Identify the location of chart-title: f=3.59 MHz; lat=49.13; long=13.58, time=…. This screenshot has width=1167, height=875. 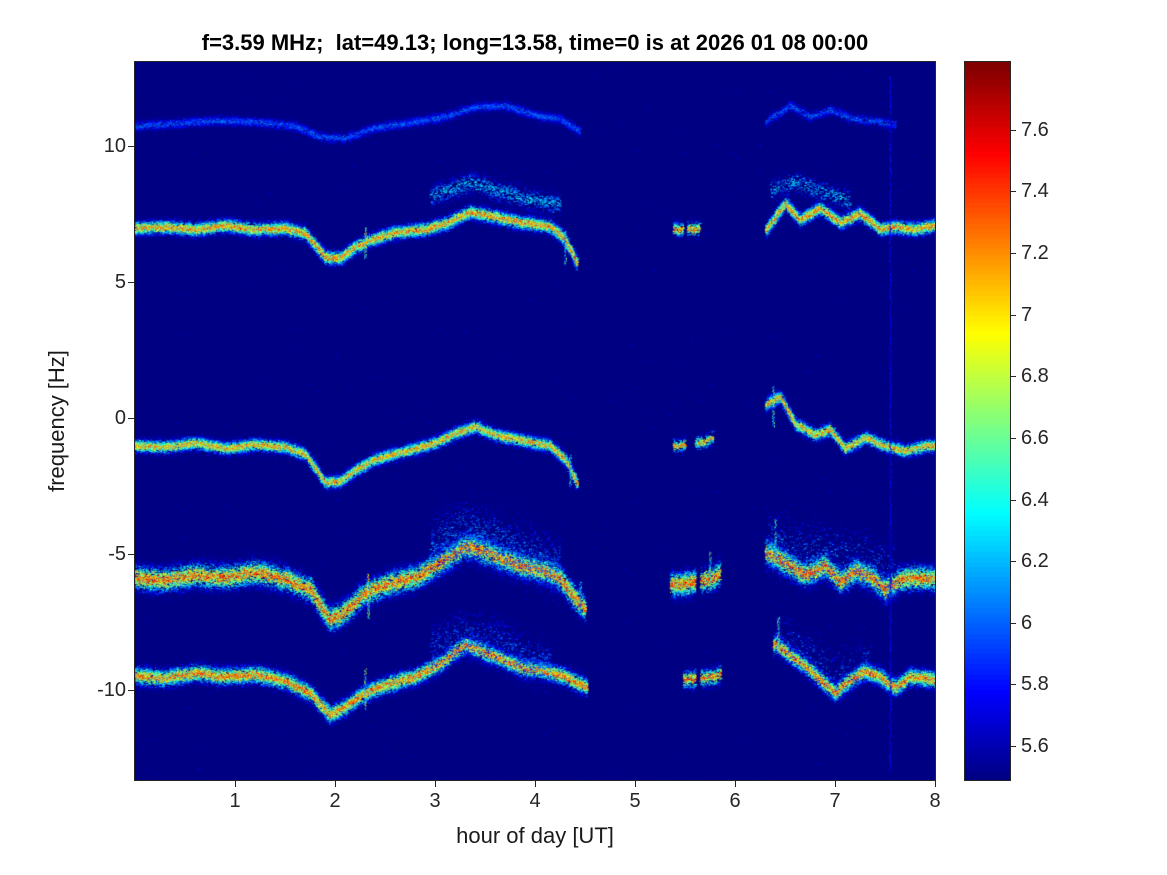
(535, 42).